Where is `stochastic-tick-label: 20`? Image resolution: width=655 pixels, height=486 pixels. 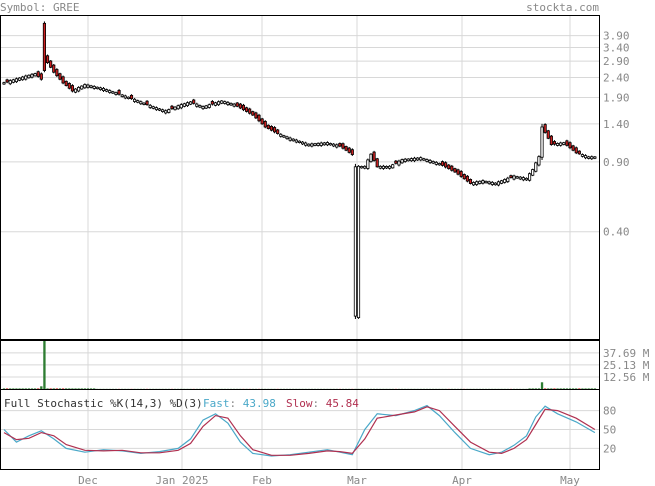 stochastic-tick-label: 20 is located at coordinates (609, 448).